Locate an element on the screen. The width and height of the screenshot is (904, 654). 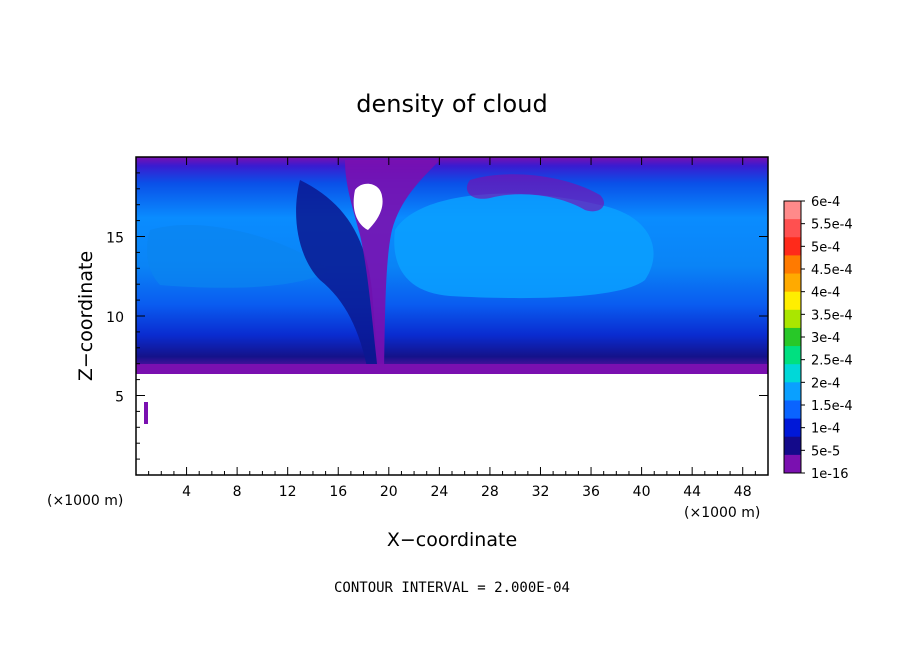
x-axis-label: X−coordinate is located at coordinates (452, 540).